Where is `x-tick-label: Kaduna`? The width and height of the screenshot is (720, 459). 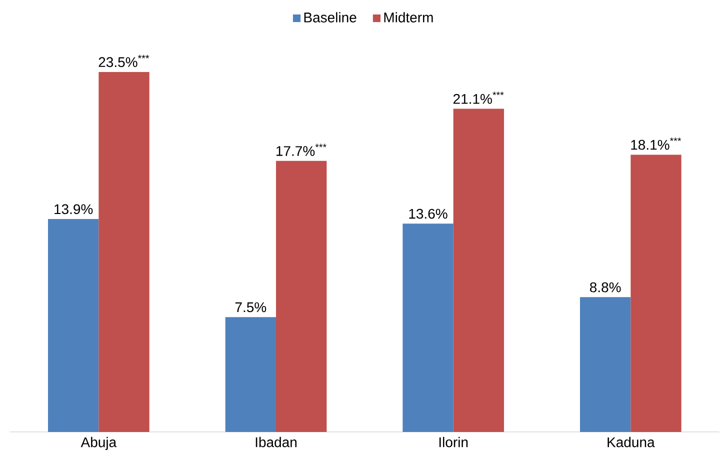 x-tick-label: Kaduna is located at coordinates (631, 442).